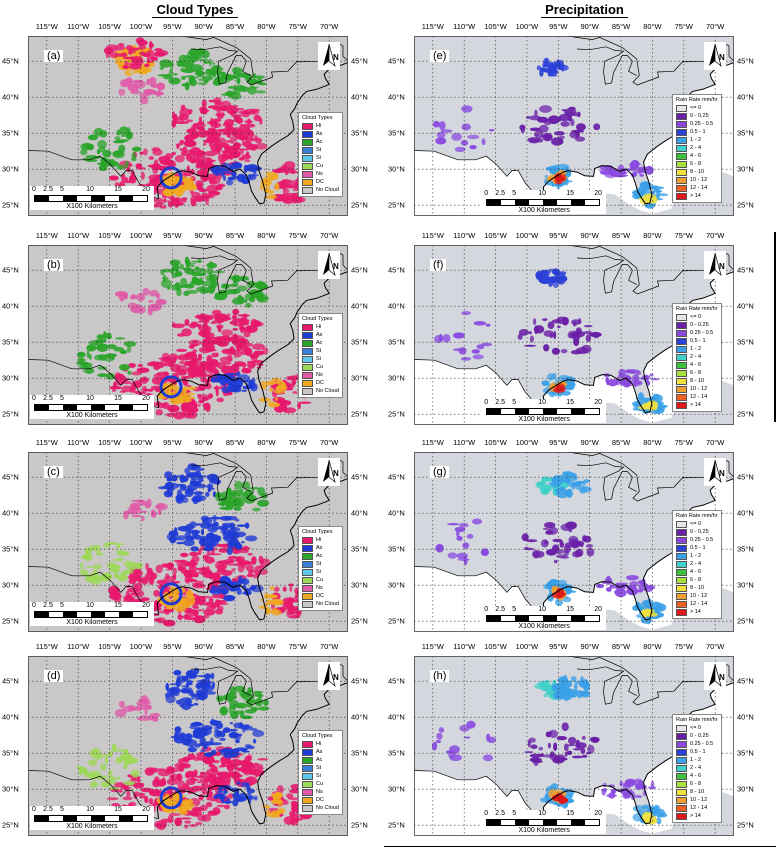 The width and height of the screenshot is (779, 850). Describe the element at coordinates (699, 532) in the screenshot. I see `legend-label: 0 - 0.25` at that location.